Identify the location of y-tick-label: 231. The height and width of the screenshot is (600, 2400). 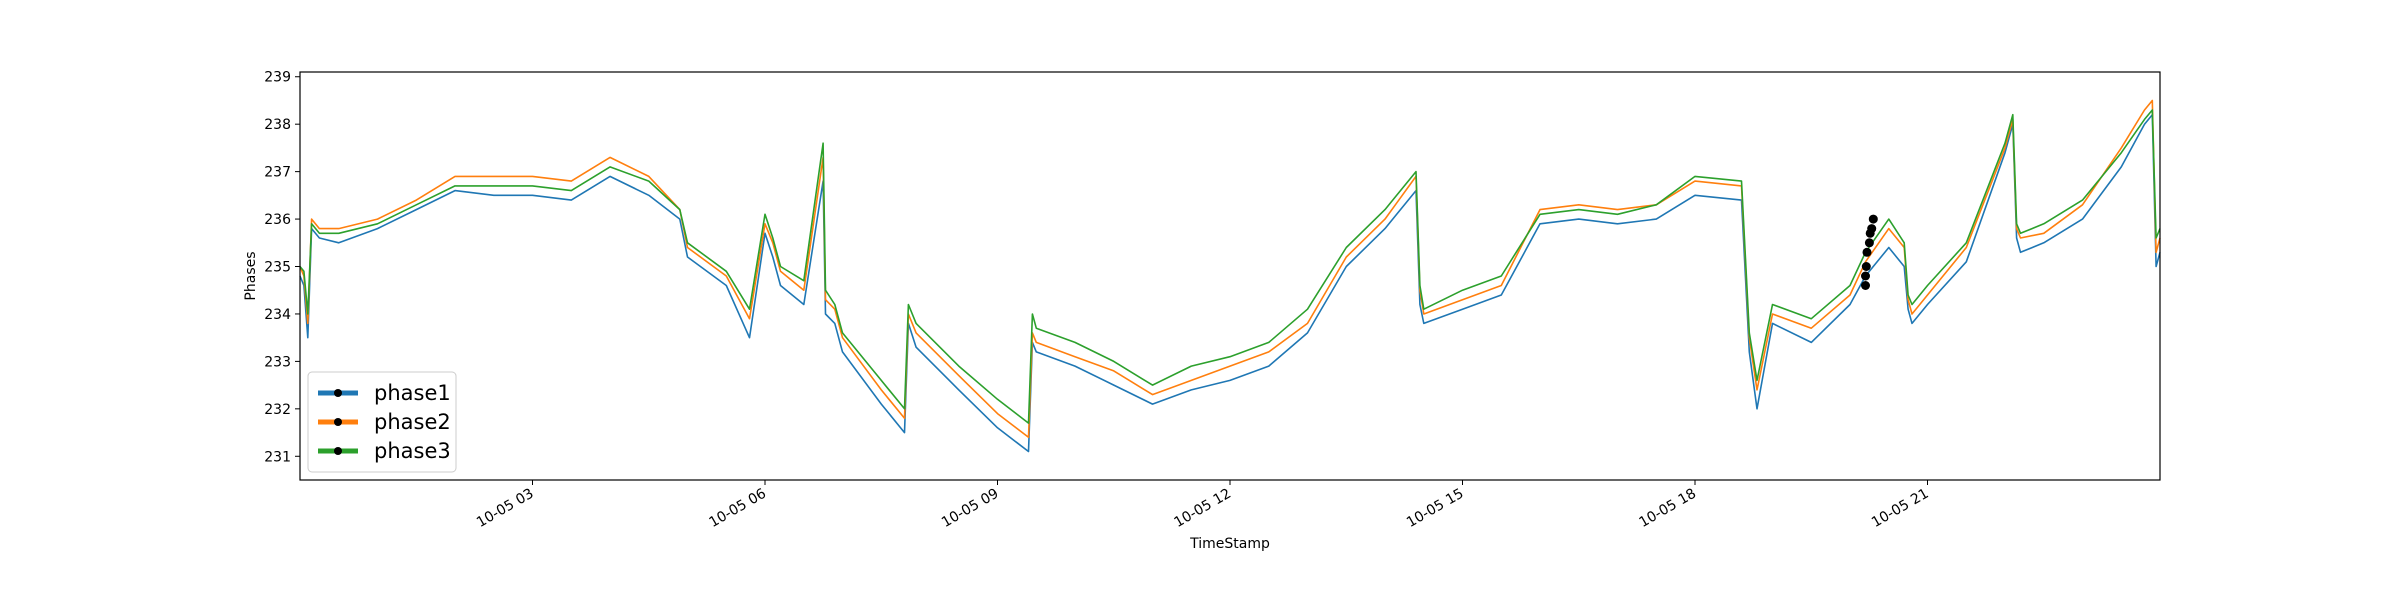
(277, 457).